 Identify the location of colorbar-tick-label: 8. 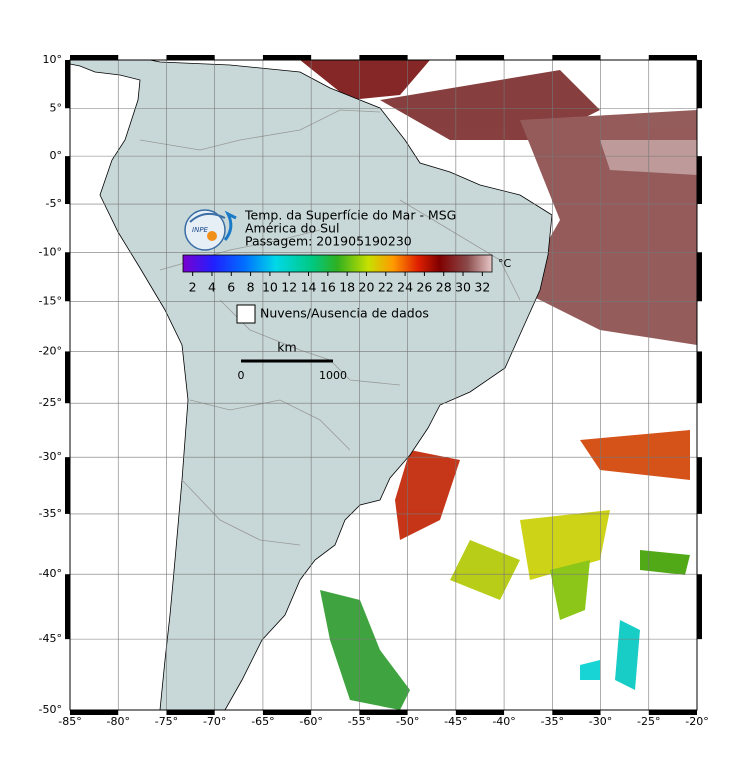
(251, 287).